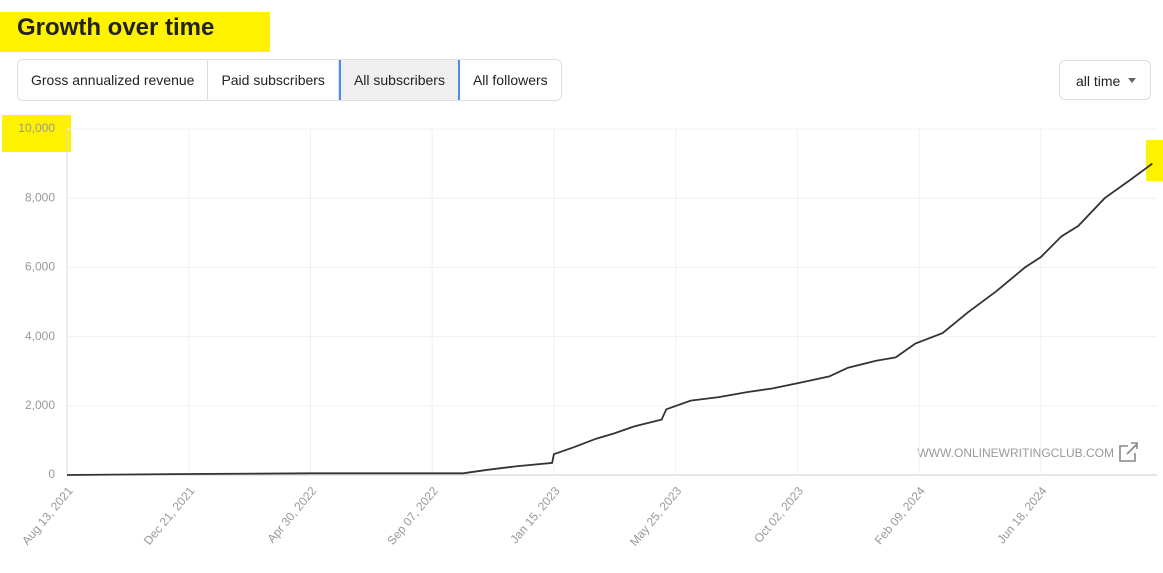 This screenshot has height=573, width=1163. What do you see at coordinates (1098, 81) in the screenshot?
I see `range-label: all time` at bounding box center [1098, 81].